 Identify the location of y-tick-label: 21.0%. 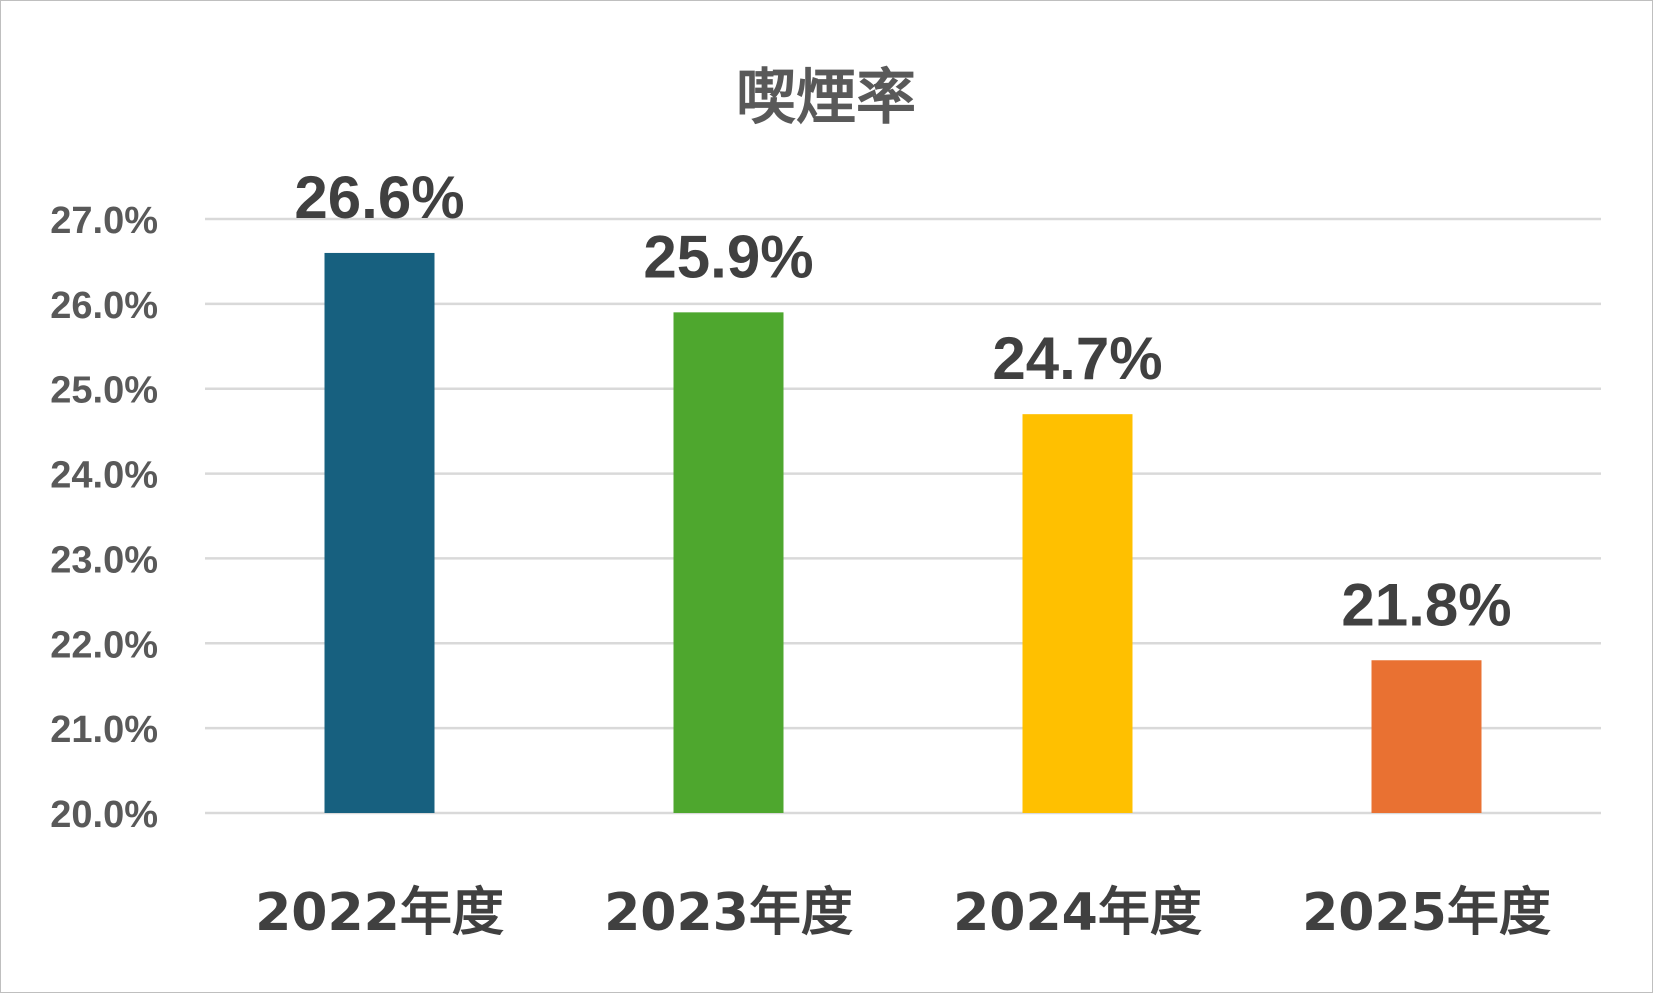
(104, 730).